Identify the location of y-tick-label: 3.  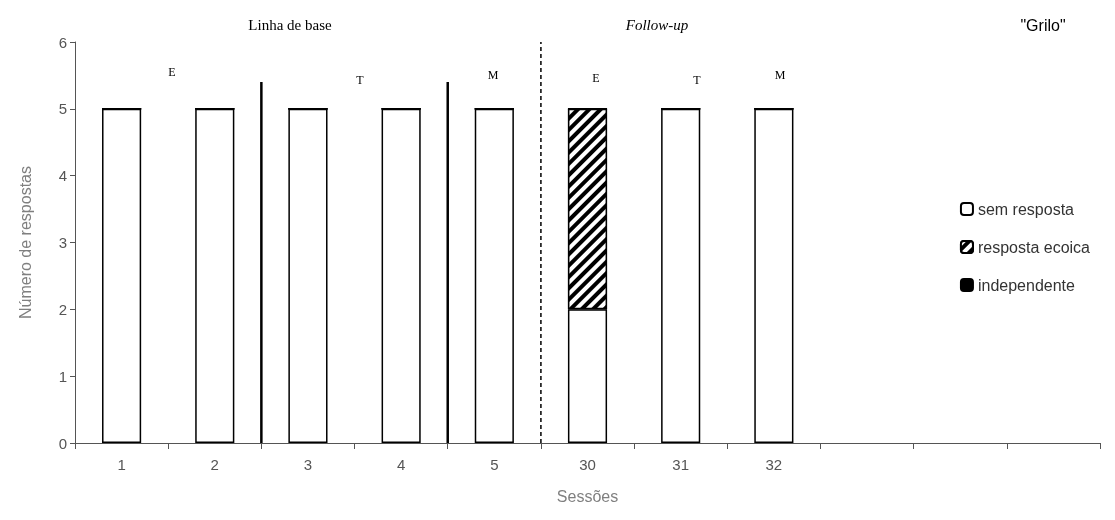
(62, 242).